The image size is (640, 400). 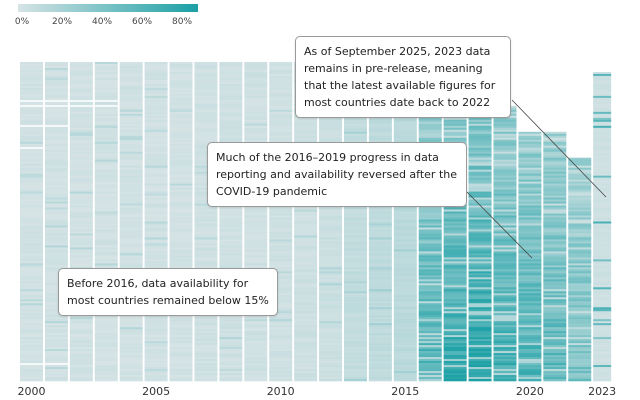 I want to click on heatmap-column-2007, so click(x=206, y=222).